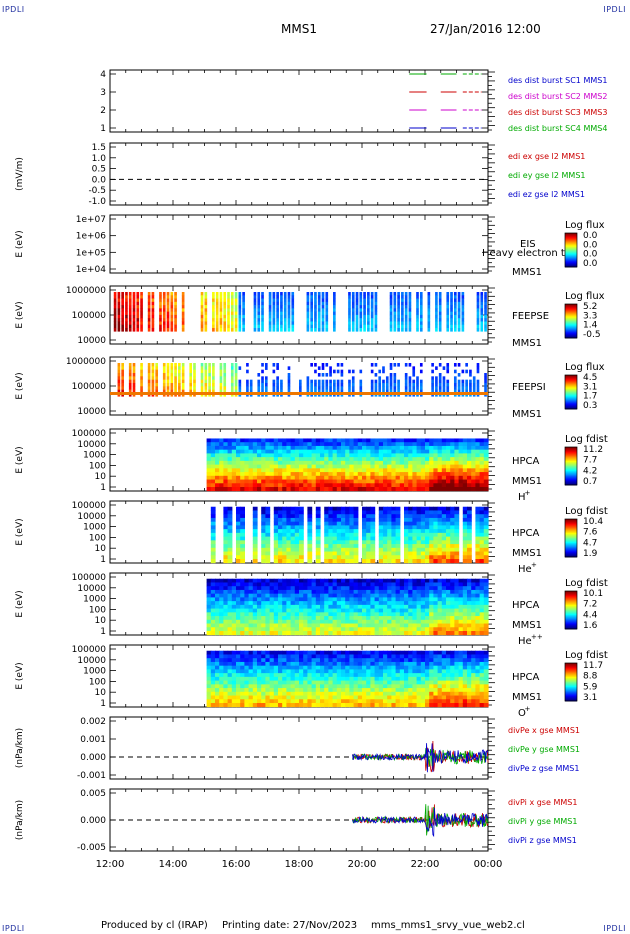 The height and width of the screenshot is (934, 630). Describe the element at coordinates (527, 343) in the screenshot. I see `spacecraft-label: MMS1` at that location.